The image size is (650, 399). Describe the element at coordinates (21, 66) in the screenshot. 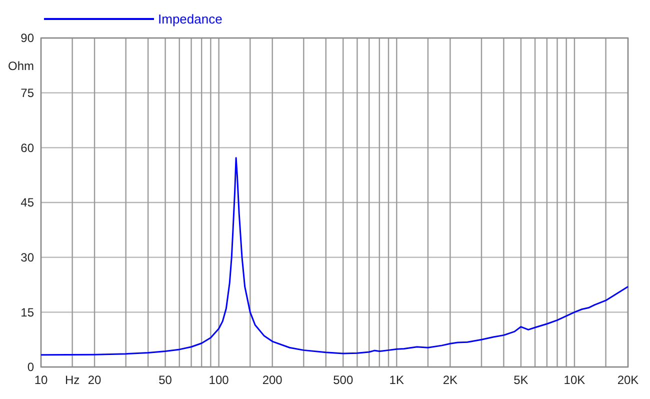

I see `y-axis-title: Ohm` at that location.